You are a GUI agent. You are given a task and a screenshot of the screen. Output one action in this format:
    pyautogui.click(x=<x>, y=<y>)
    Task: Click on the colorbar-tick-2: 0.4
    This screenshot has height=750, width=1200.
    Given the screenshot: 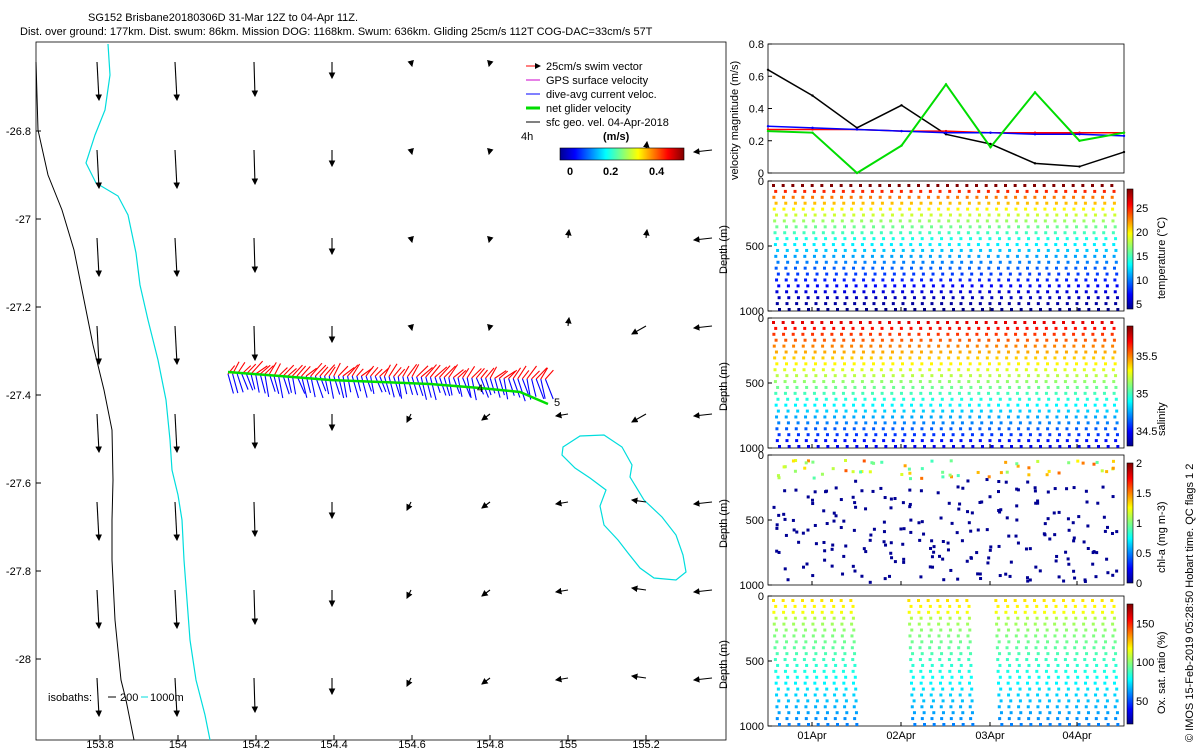 What is the action you would take?
    pyautogui.click(x=657, y=172)
    